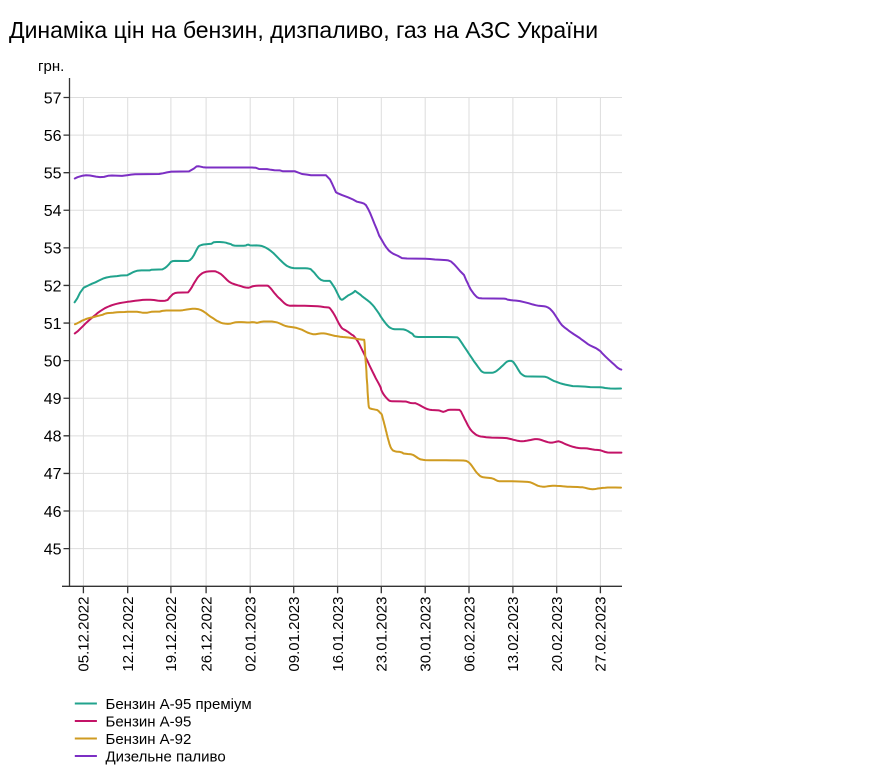  What do you see at coordinates (53, 249) in the screenshot?
I see `svg-text: 53` at bounding box center [53, 249].